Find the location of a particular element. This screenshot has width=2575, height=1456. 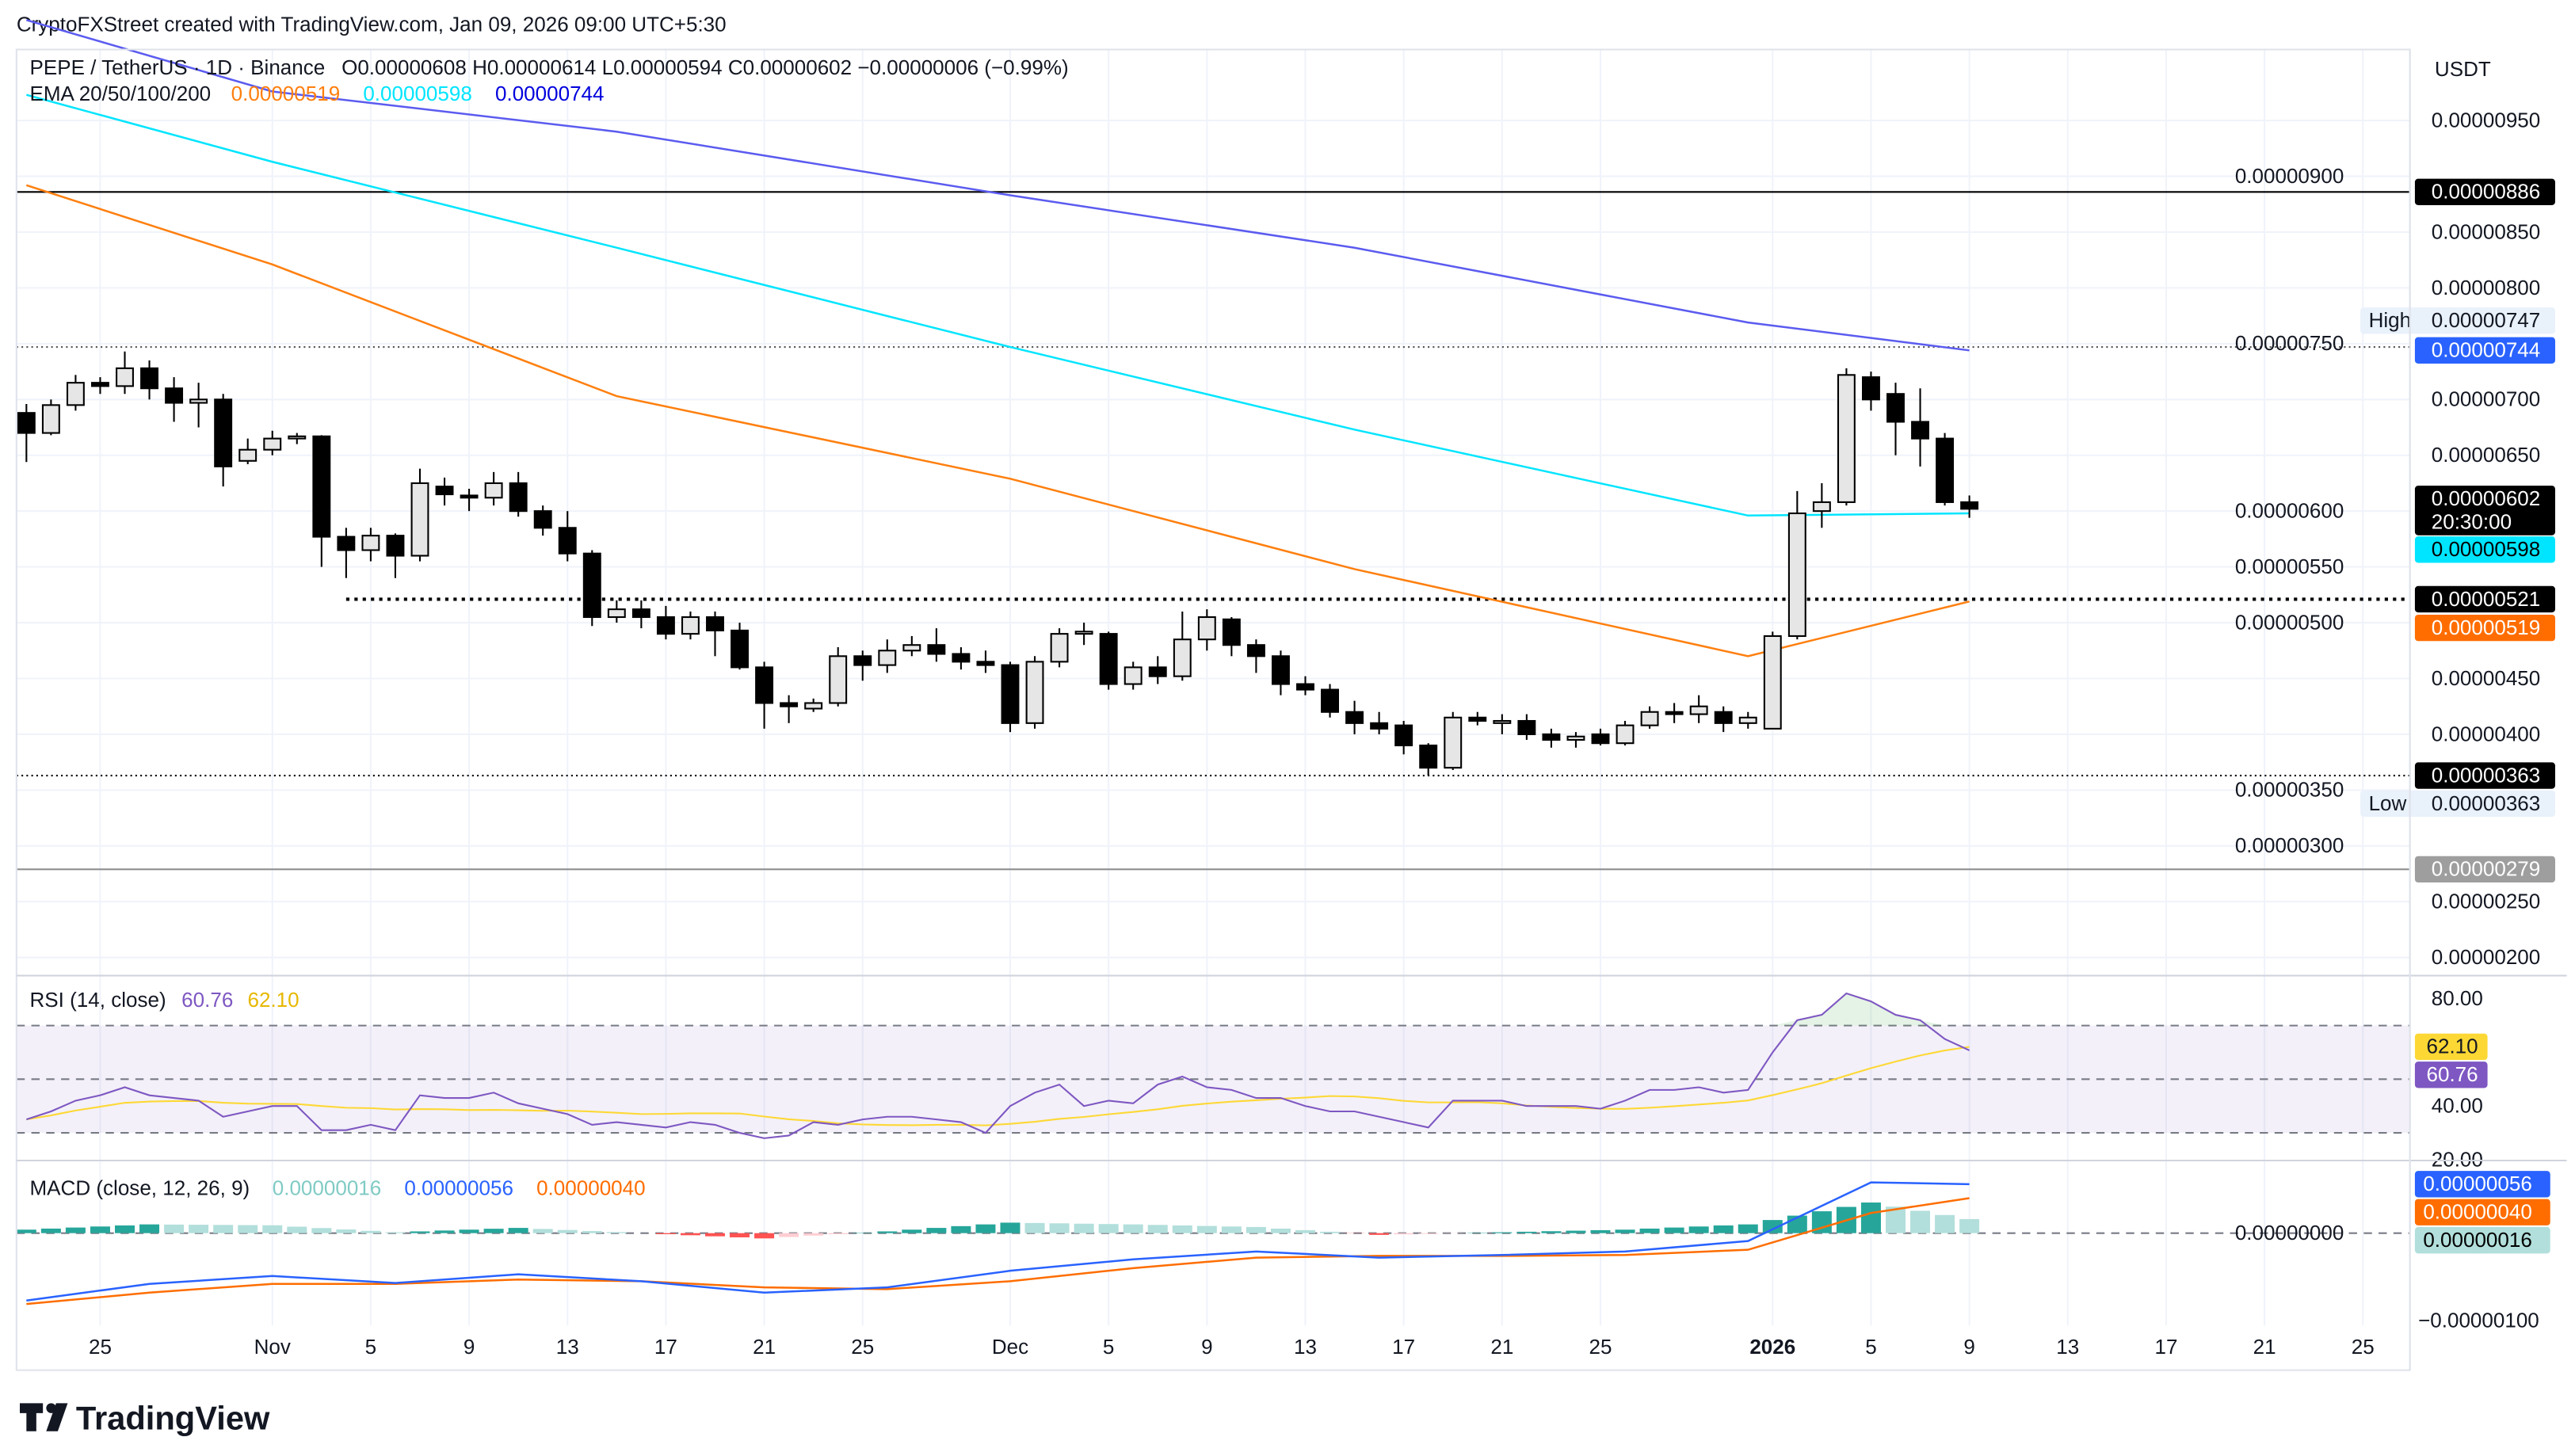

macd-title: MACD (close, 12, 26, 9) is located at coordinates (140, 1188).